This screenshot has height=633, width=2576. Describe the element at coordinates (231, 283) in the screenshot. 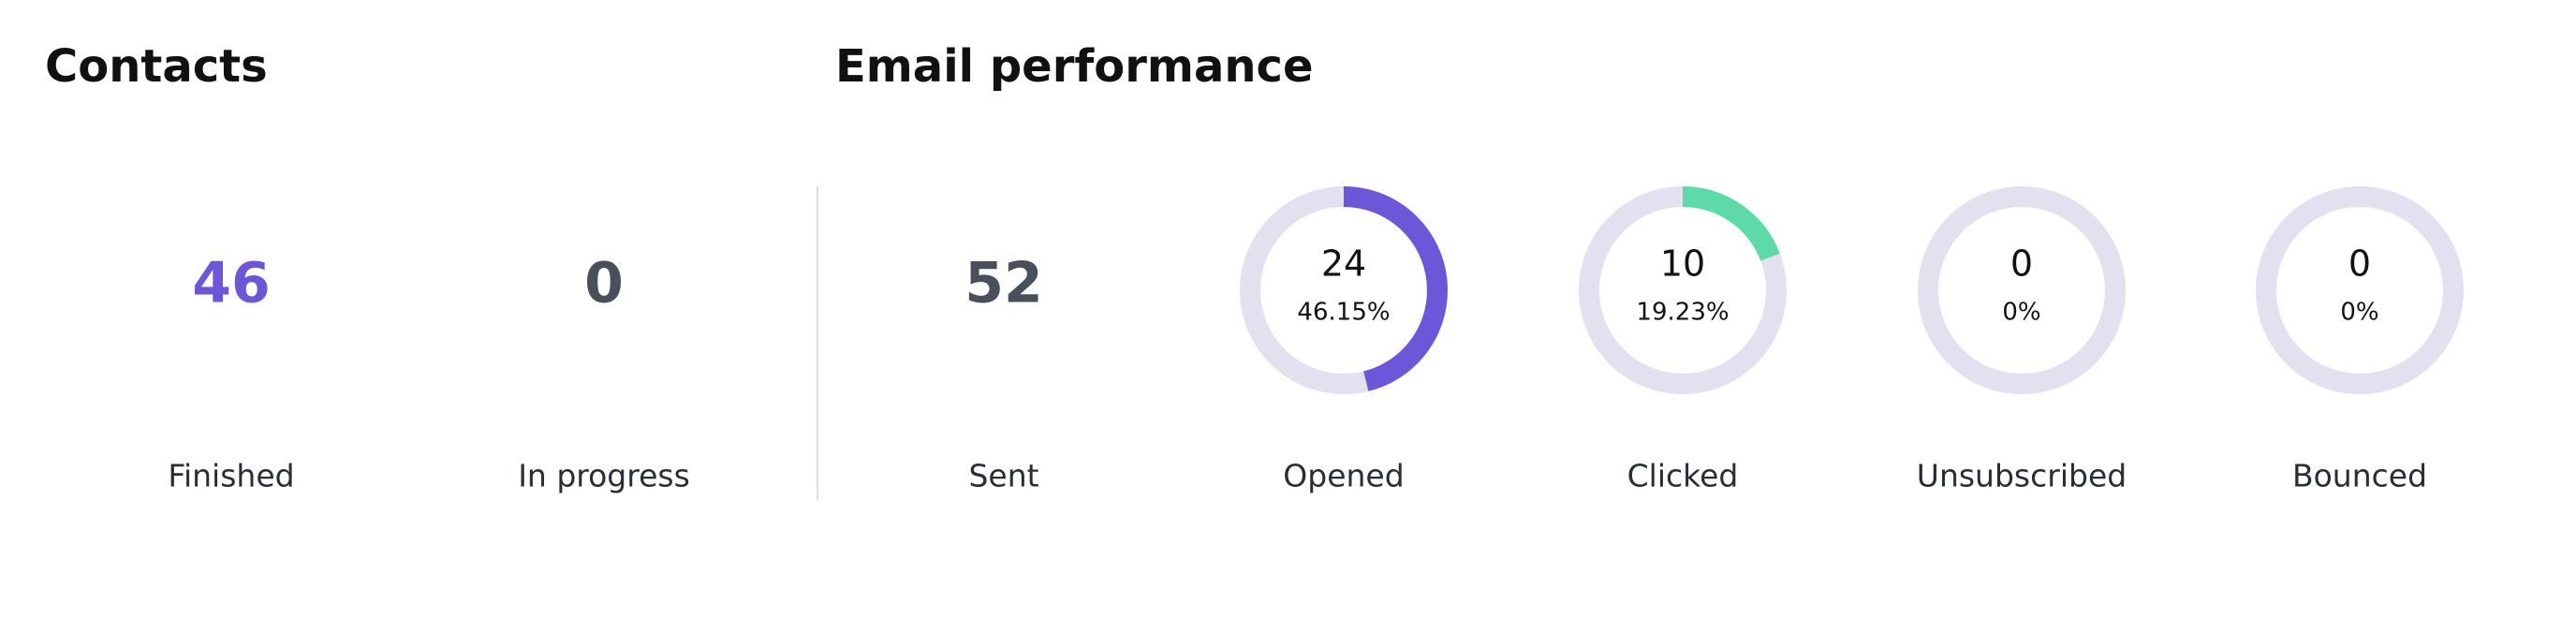

I see `metric-value: 46` at that location.